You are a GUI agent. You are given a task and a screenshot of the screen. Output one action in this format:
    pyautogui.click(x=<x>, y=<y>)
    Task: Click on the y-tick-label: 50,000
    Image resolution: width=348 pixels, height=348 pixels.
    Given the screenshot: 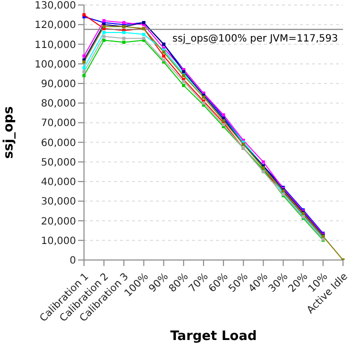 What is the action you would take?
    pyautogui.click(x=58, y=162)
    